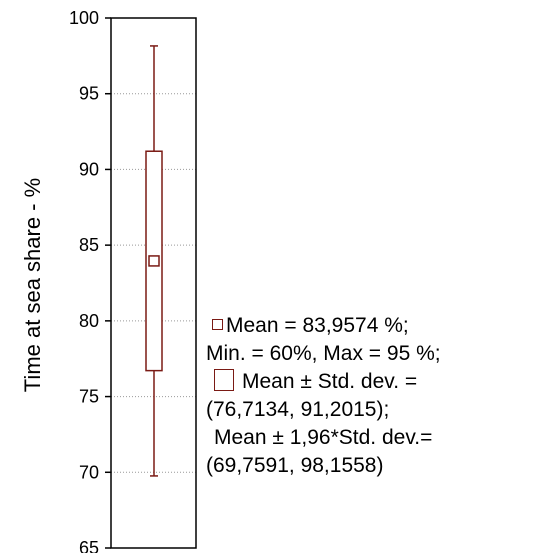 The width and height of the screenshot is (538, 553). Describe the element at coordinates (89, 245) in the screenshot. I see `y-tick-label: 85` at that location.